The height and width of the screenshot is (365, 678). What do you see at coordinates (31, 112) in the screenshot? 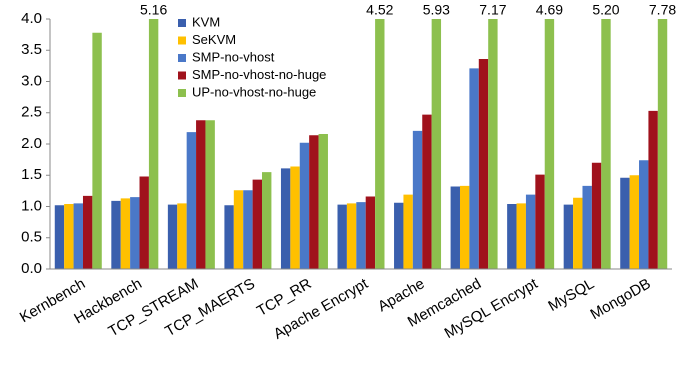
I see `y-tick-label: 2.5` at bounding box center [31, 112].